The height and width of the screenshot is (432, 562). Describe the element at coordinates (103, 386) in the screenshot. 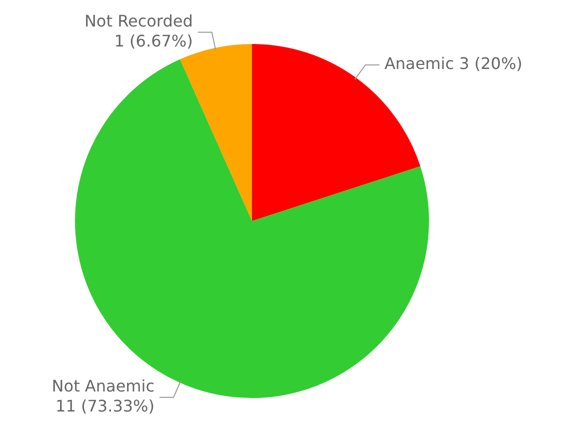

I see `slice-label: Not Anaemic` at that location.